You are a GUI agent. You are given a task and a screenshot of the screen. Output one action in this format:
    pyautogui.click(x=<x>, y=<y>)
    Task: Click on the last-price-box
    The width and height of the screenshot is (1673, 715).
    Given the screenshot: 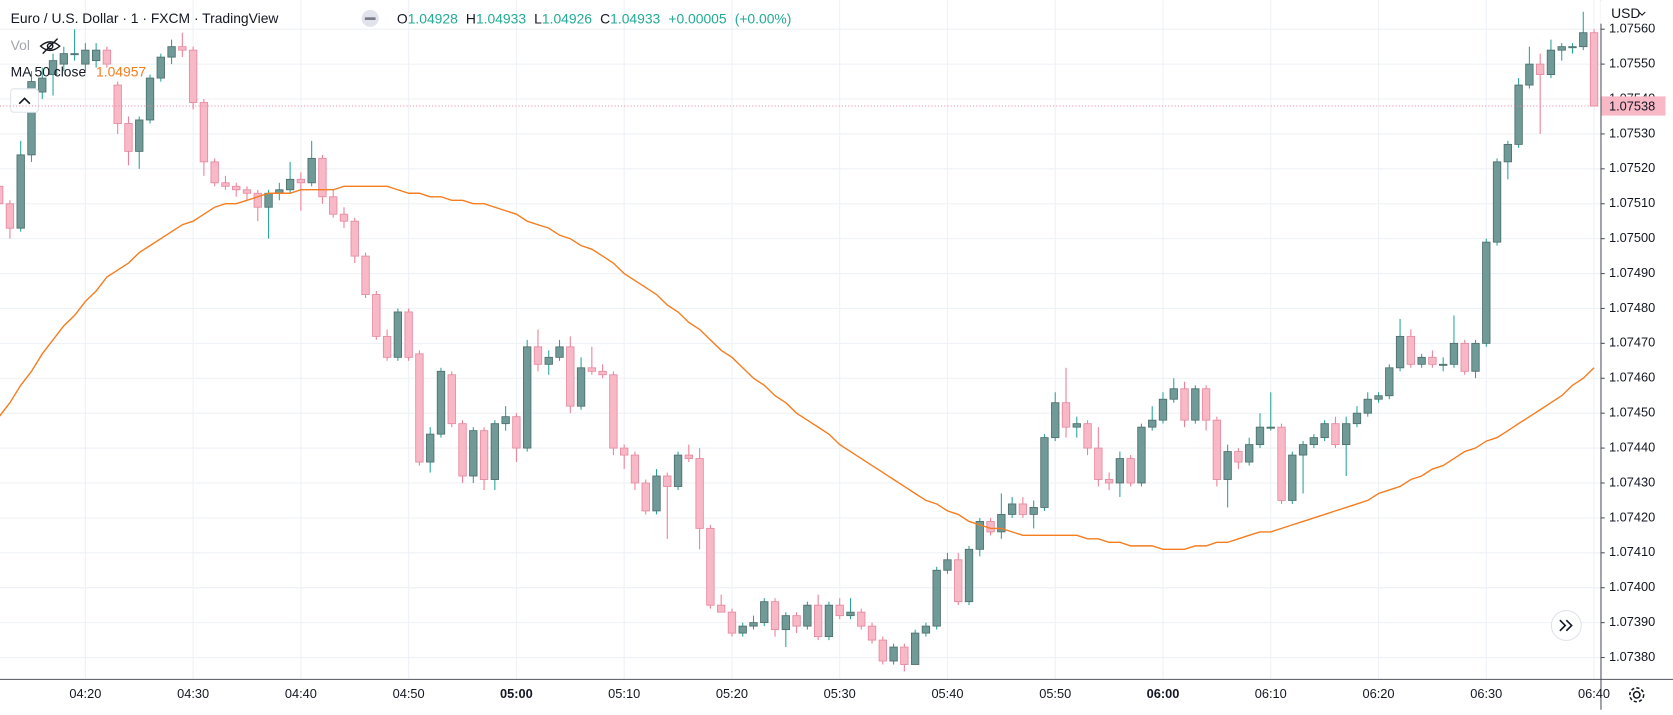 What is the action you would take?
    pyautogui.click(x=1633, y=106)
    